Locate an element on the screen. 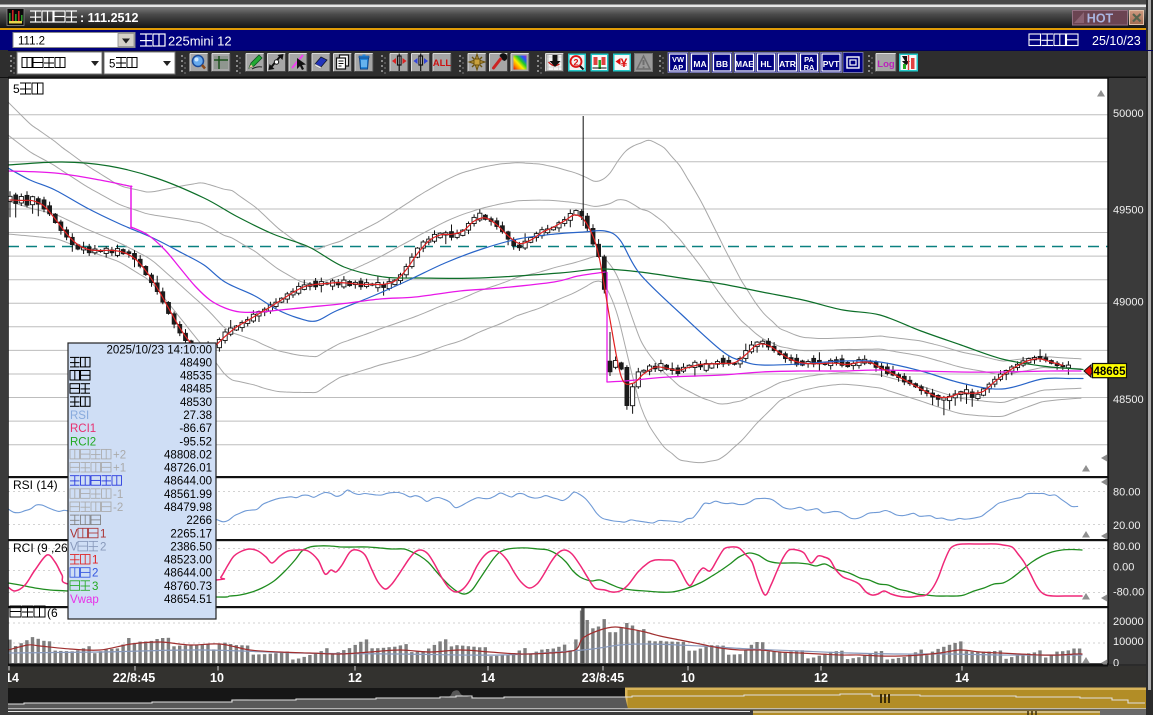 The width and height of the screenshot is (1153, 715). svg-text: (6 is located at coordinates (52, 613).